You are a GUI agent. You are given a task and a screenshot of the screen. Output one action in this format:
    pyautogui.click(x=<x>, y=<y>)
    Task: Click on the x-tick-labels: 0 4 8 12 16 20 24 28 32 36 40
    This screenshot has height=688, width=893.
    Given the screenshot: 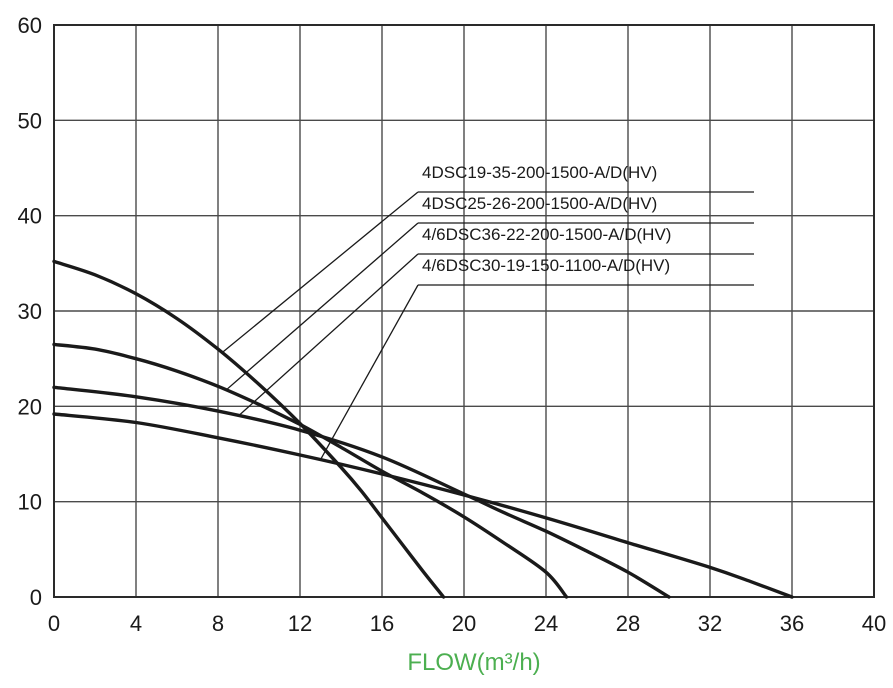 What is the action you would take?
    pyautogui.click(x=467, y=623)
    